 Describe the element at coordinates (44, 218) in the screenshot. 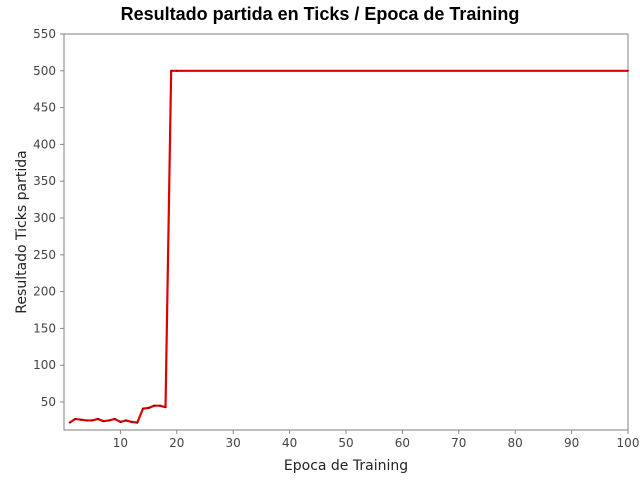

I see `y-tick-label: 300` at that location.